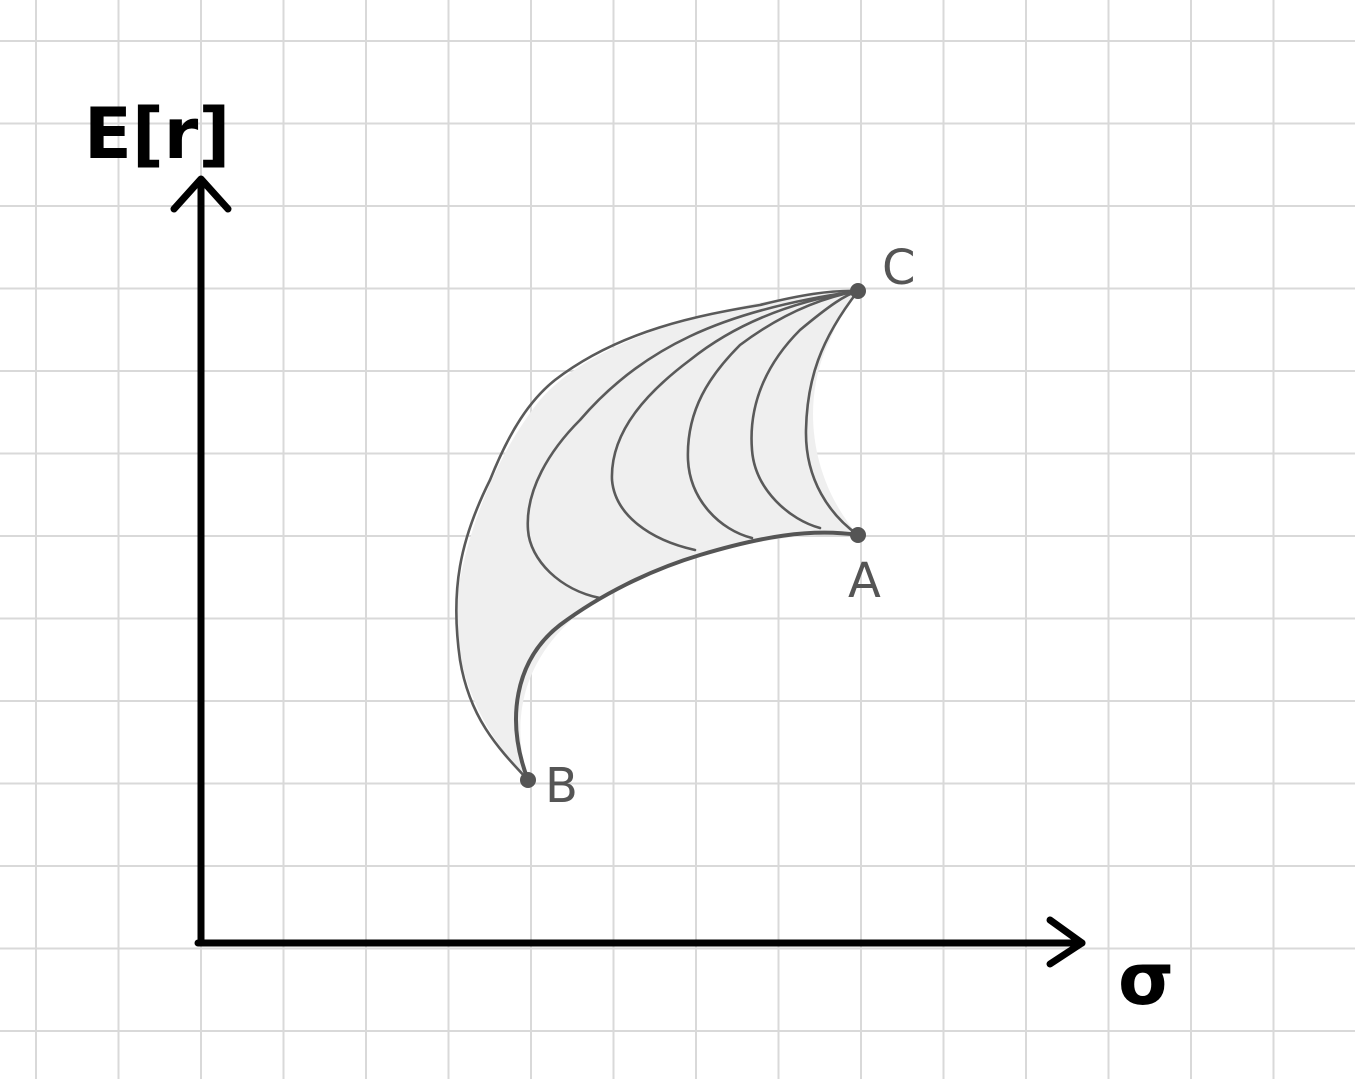 This screenshot has width=1355, height=1079. I want to click on minimum-variance-boundary, so click(687, 656).